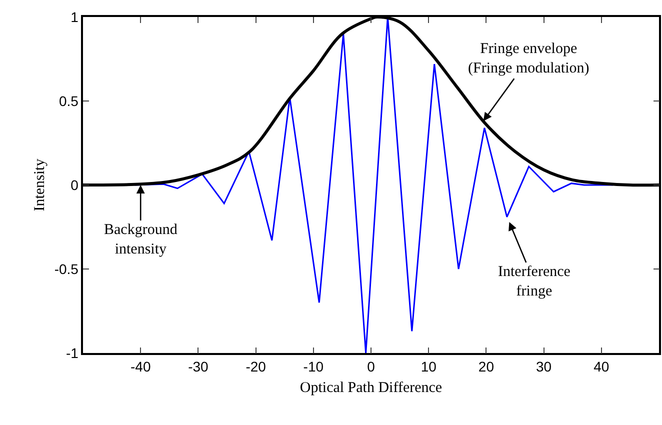 Image resolution: width=662 pixels, height=425 pixels. I want to click on x-tick-label: -30, so click(198, 366).